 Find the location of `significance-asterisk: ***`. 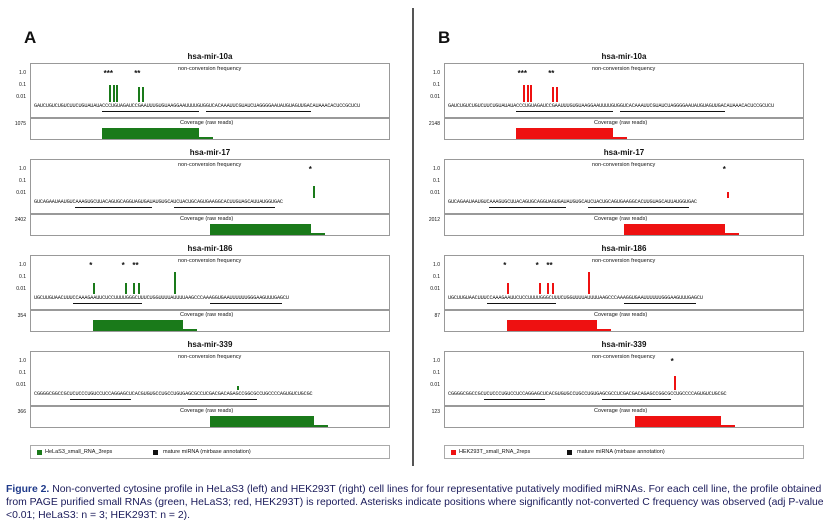

significance-asterisk: *** is located at coordinates (522, 73).